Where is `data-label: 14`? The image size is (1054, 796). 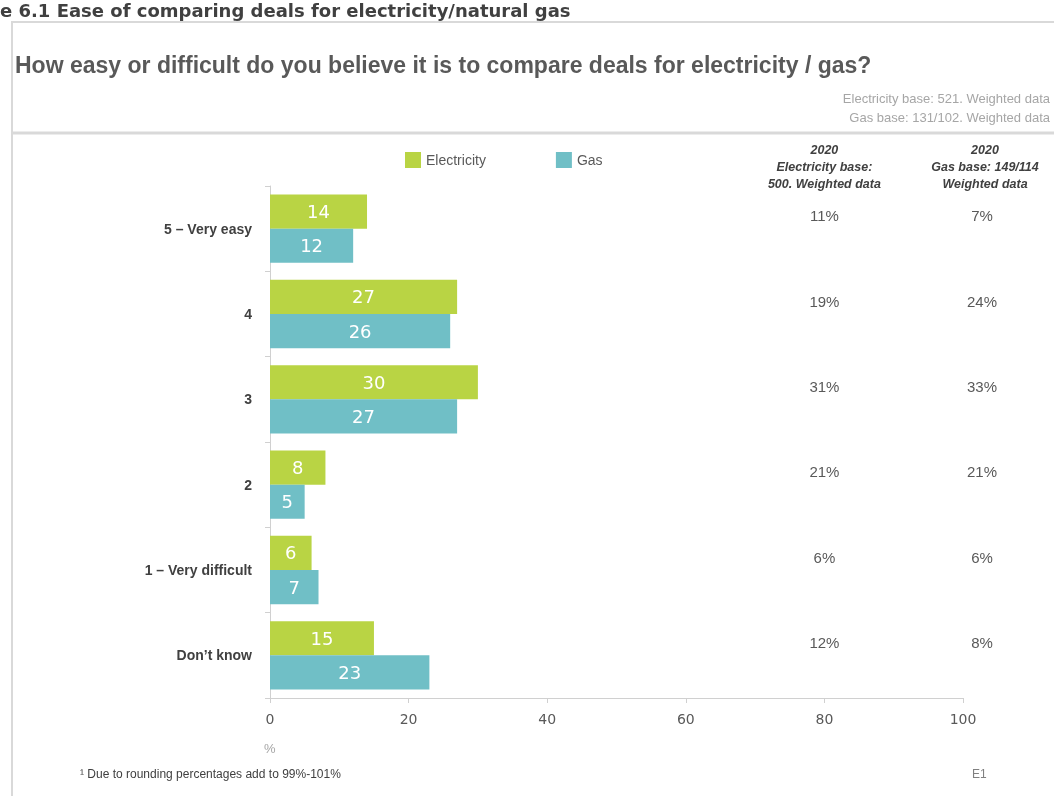
data-label: 14 is located at coordinates (318, 212).